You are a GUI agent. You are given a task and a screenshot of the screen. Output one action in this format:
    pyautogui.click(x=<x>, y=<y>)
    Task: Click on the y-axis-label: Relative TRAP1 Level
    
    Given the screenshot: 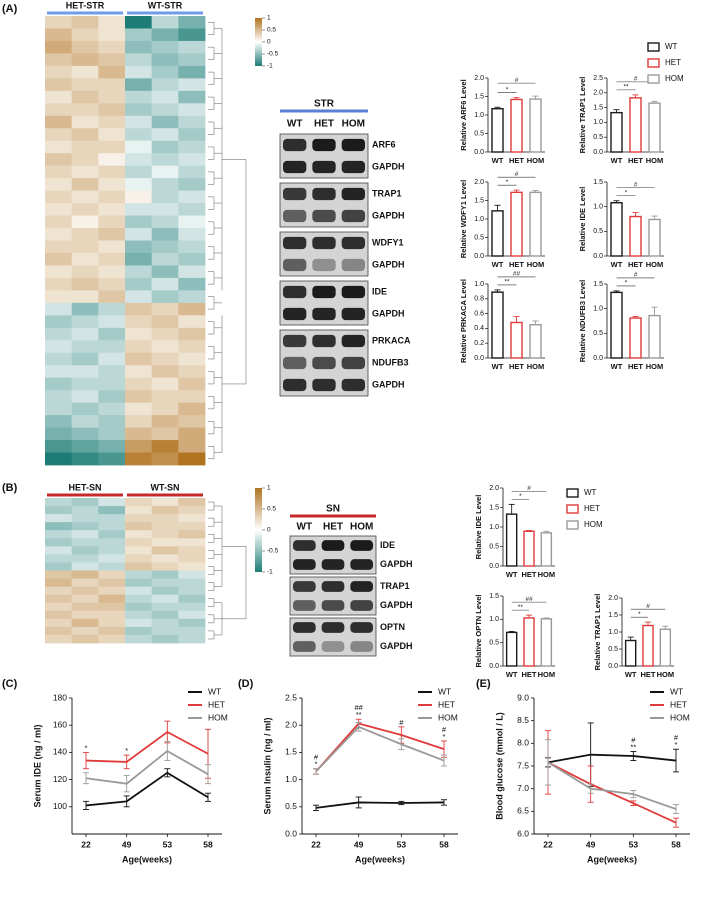 What is the action you would take?
    pyautogui.click(x=582, y=115)
    